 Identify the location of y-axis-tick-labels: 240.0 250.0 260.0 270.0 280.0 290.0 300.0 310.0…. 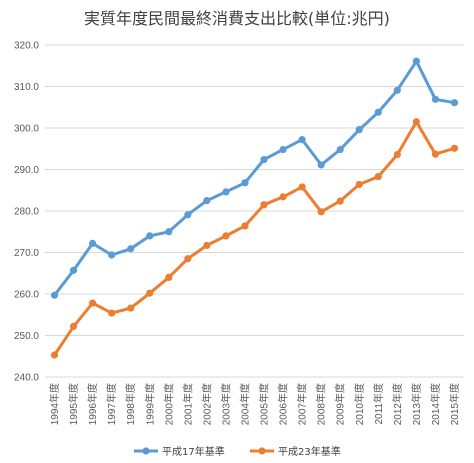
(26, 212).